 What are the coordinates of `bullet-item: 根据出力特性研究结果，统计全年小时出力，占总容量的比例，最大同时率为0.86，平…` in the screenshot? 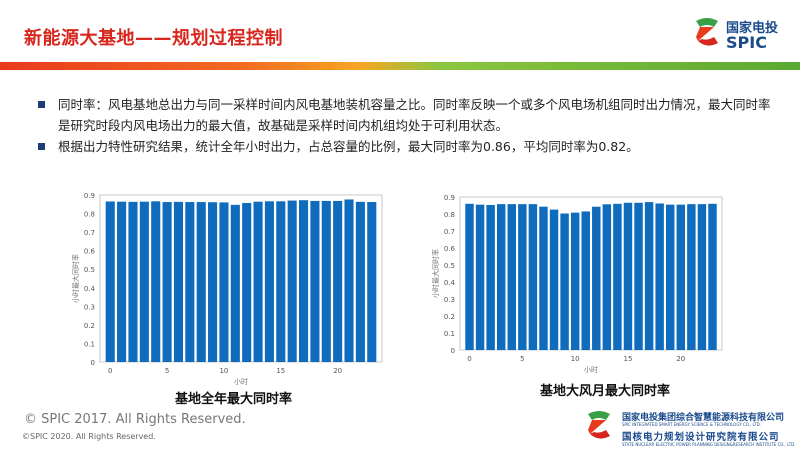 It's located at (408, 146).